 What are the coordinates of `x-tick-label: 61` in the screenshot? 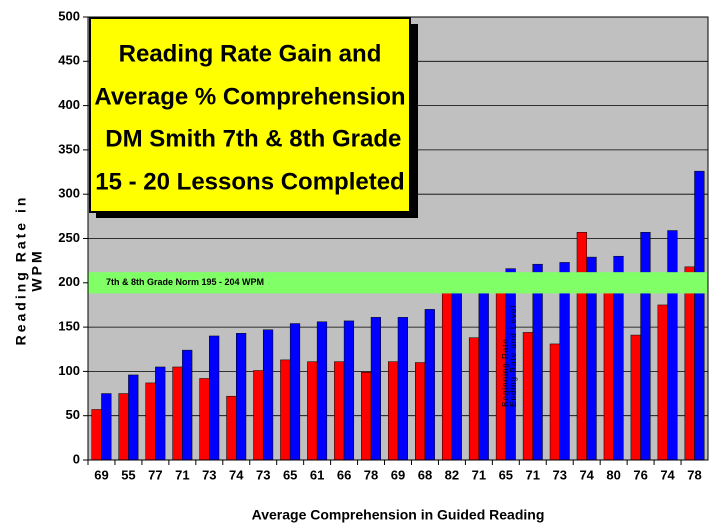 It's located at (317, 474).